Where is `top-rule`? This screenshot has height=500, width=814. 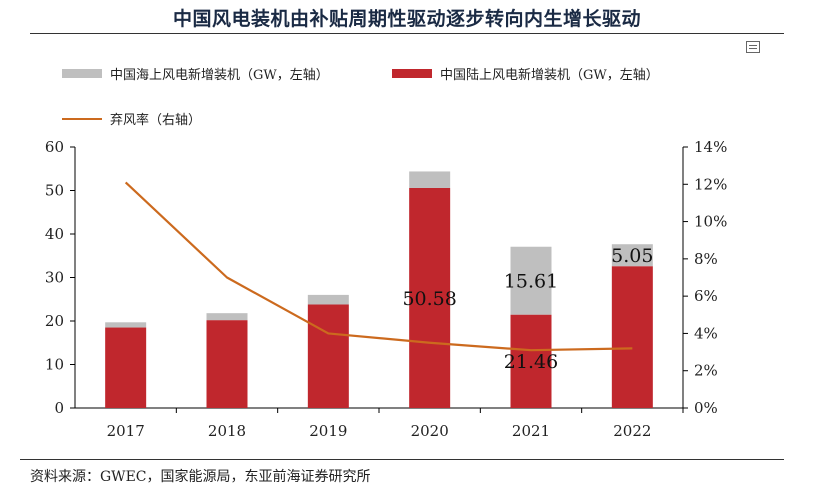
top-rule is located at coordinates (407, 33).